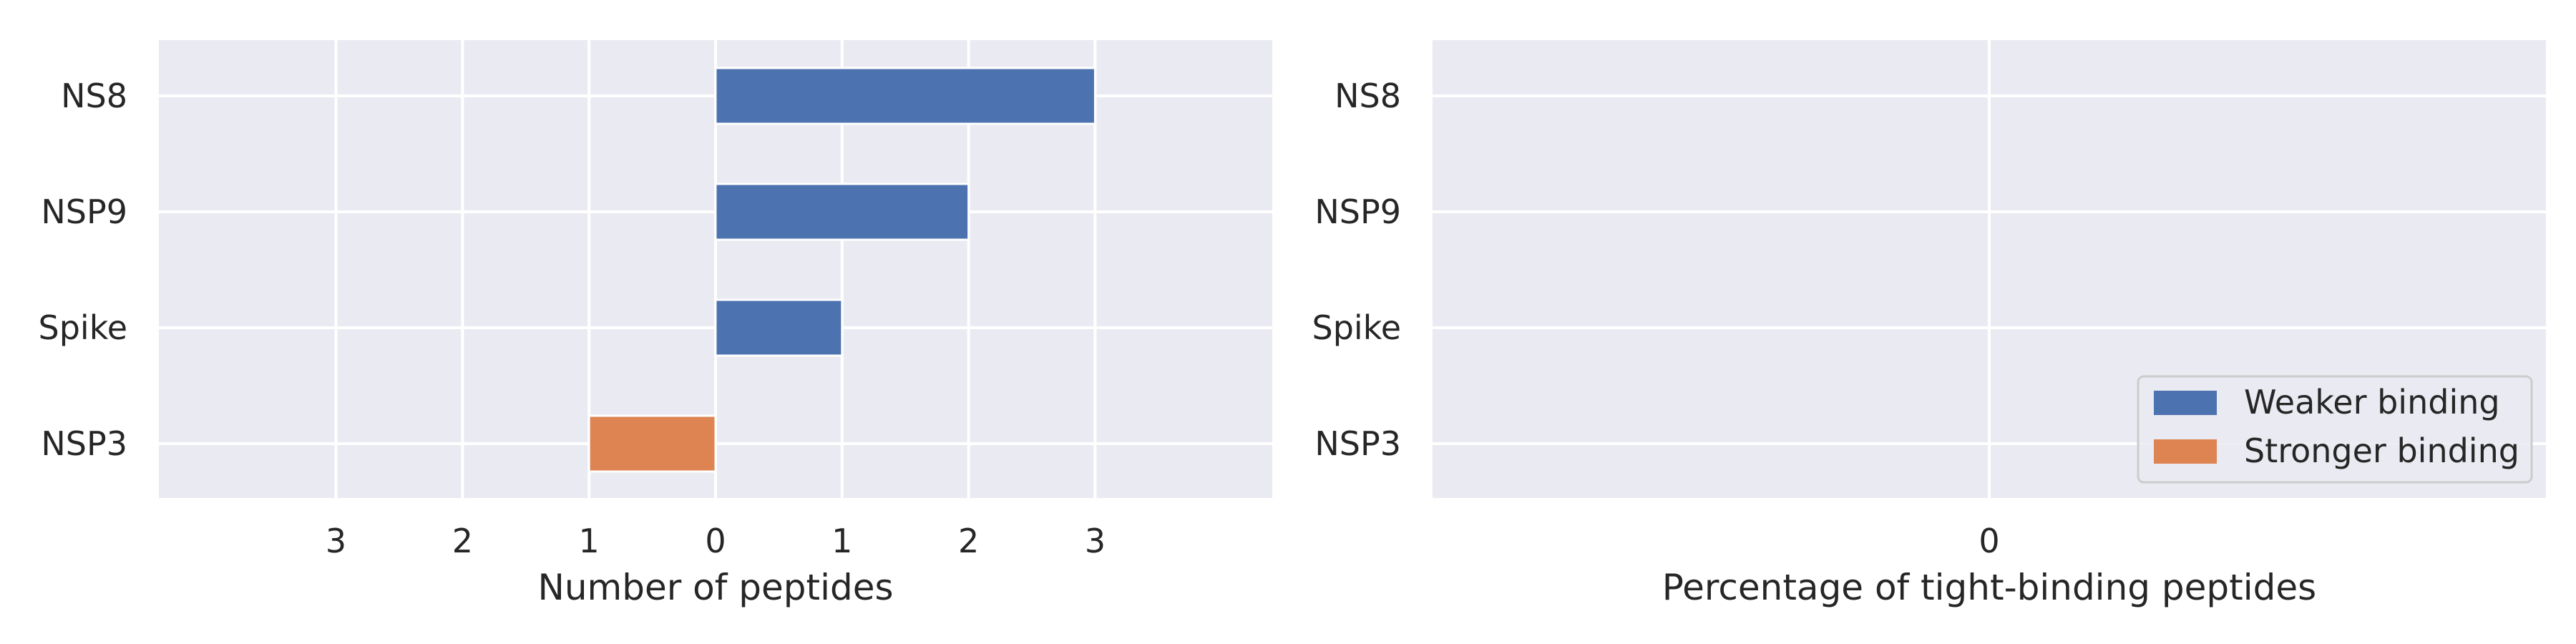  I want to click on legend-swatch-stronger-binding, so click(2185, 451).